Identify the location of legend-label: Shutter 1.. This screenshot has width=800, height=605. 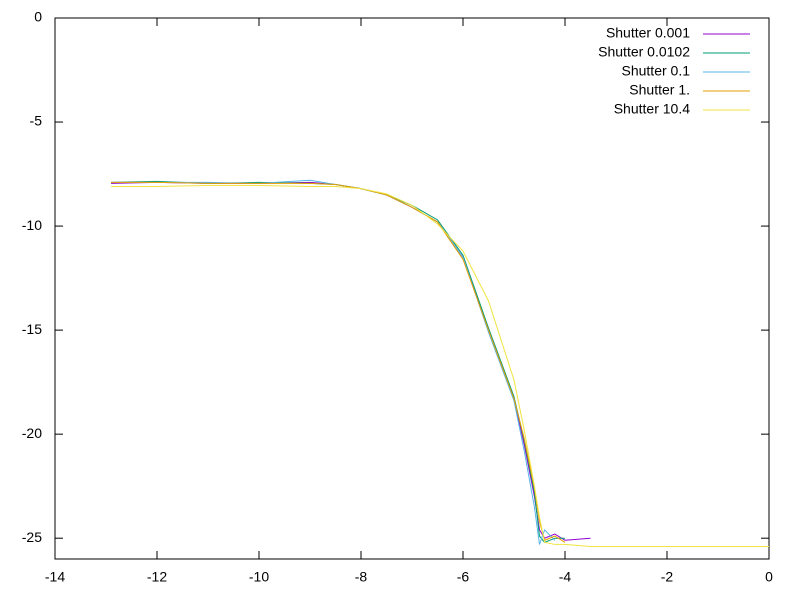
(659, 90).